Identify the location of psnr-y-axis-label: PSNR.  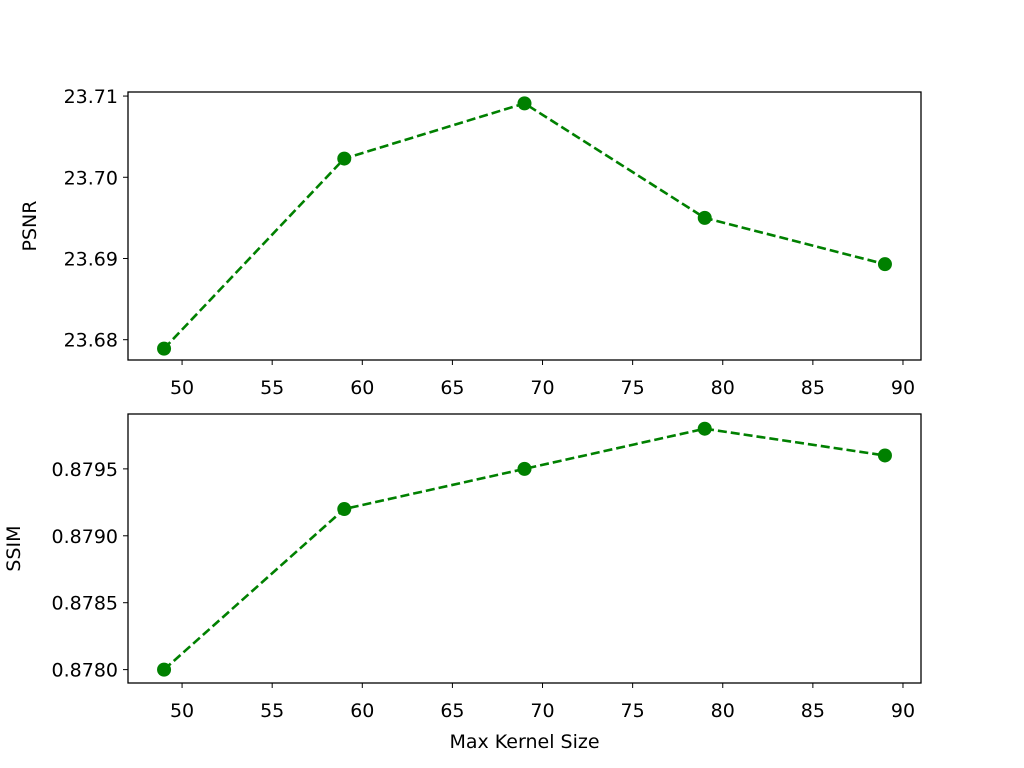
(30, 226).